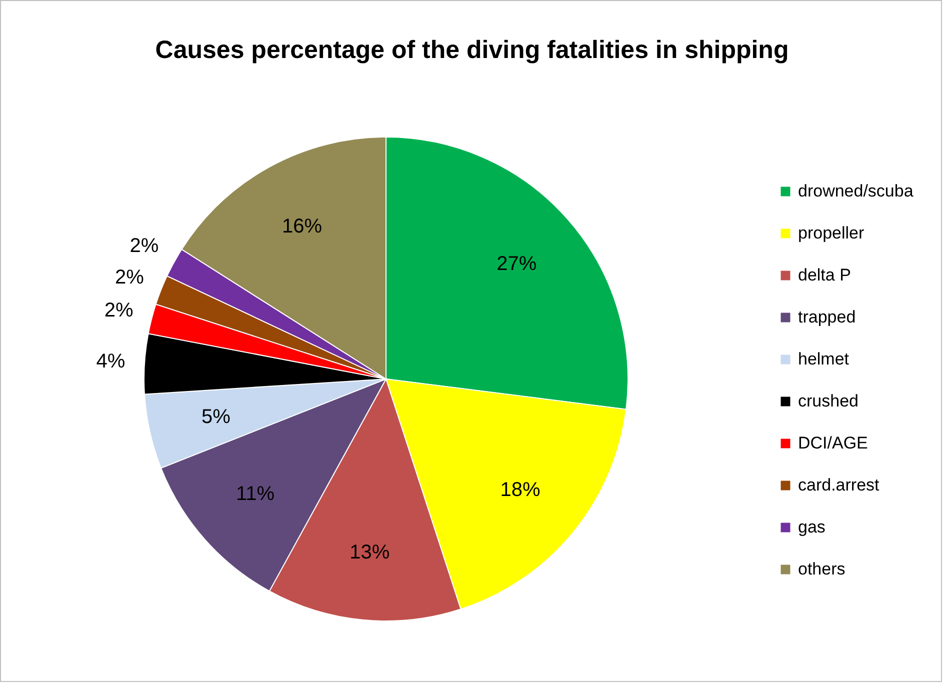  What do you see at coordinates (822, 569) in the screenshot?
I see `legend-label: others` at bounding box center [822, 569].